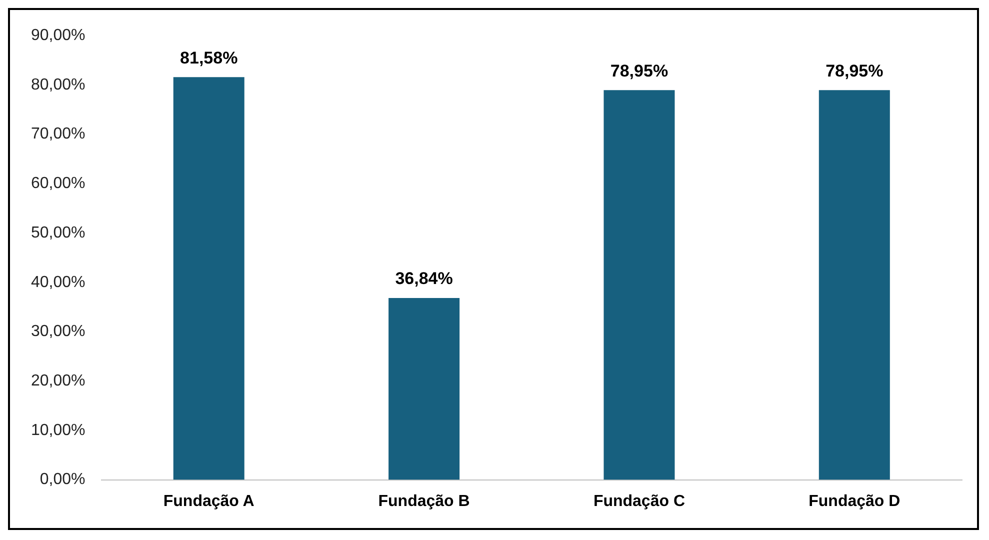 This screenshot has height=540, width=989. What do you see at coordinates (854, 501) in the screenshot?
I see `x-tick-label: Fundação D` at bounding box center [854, 501].